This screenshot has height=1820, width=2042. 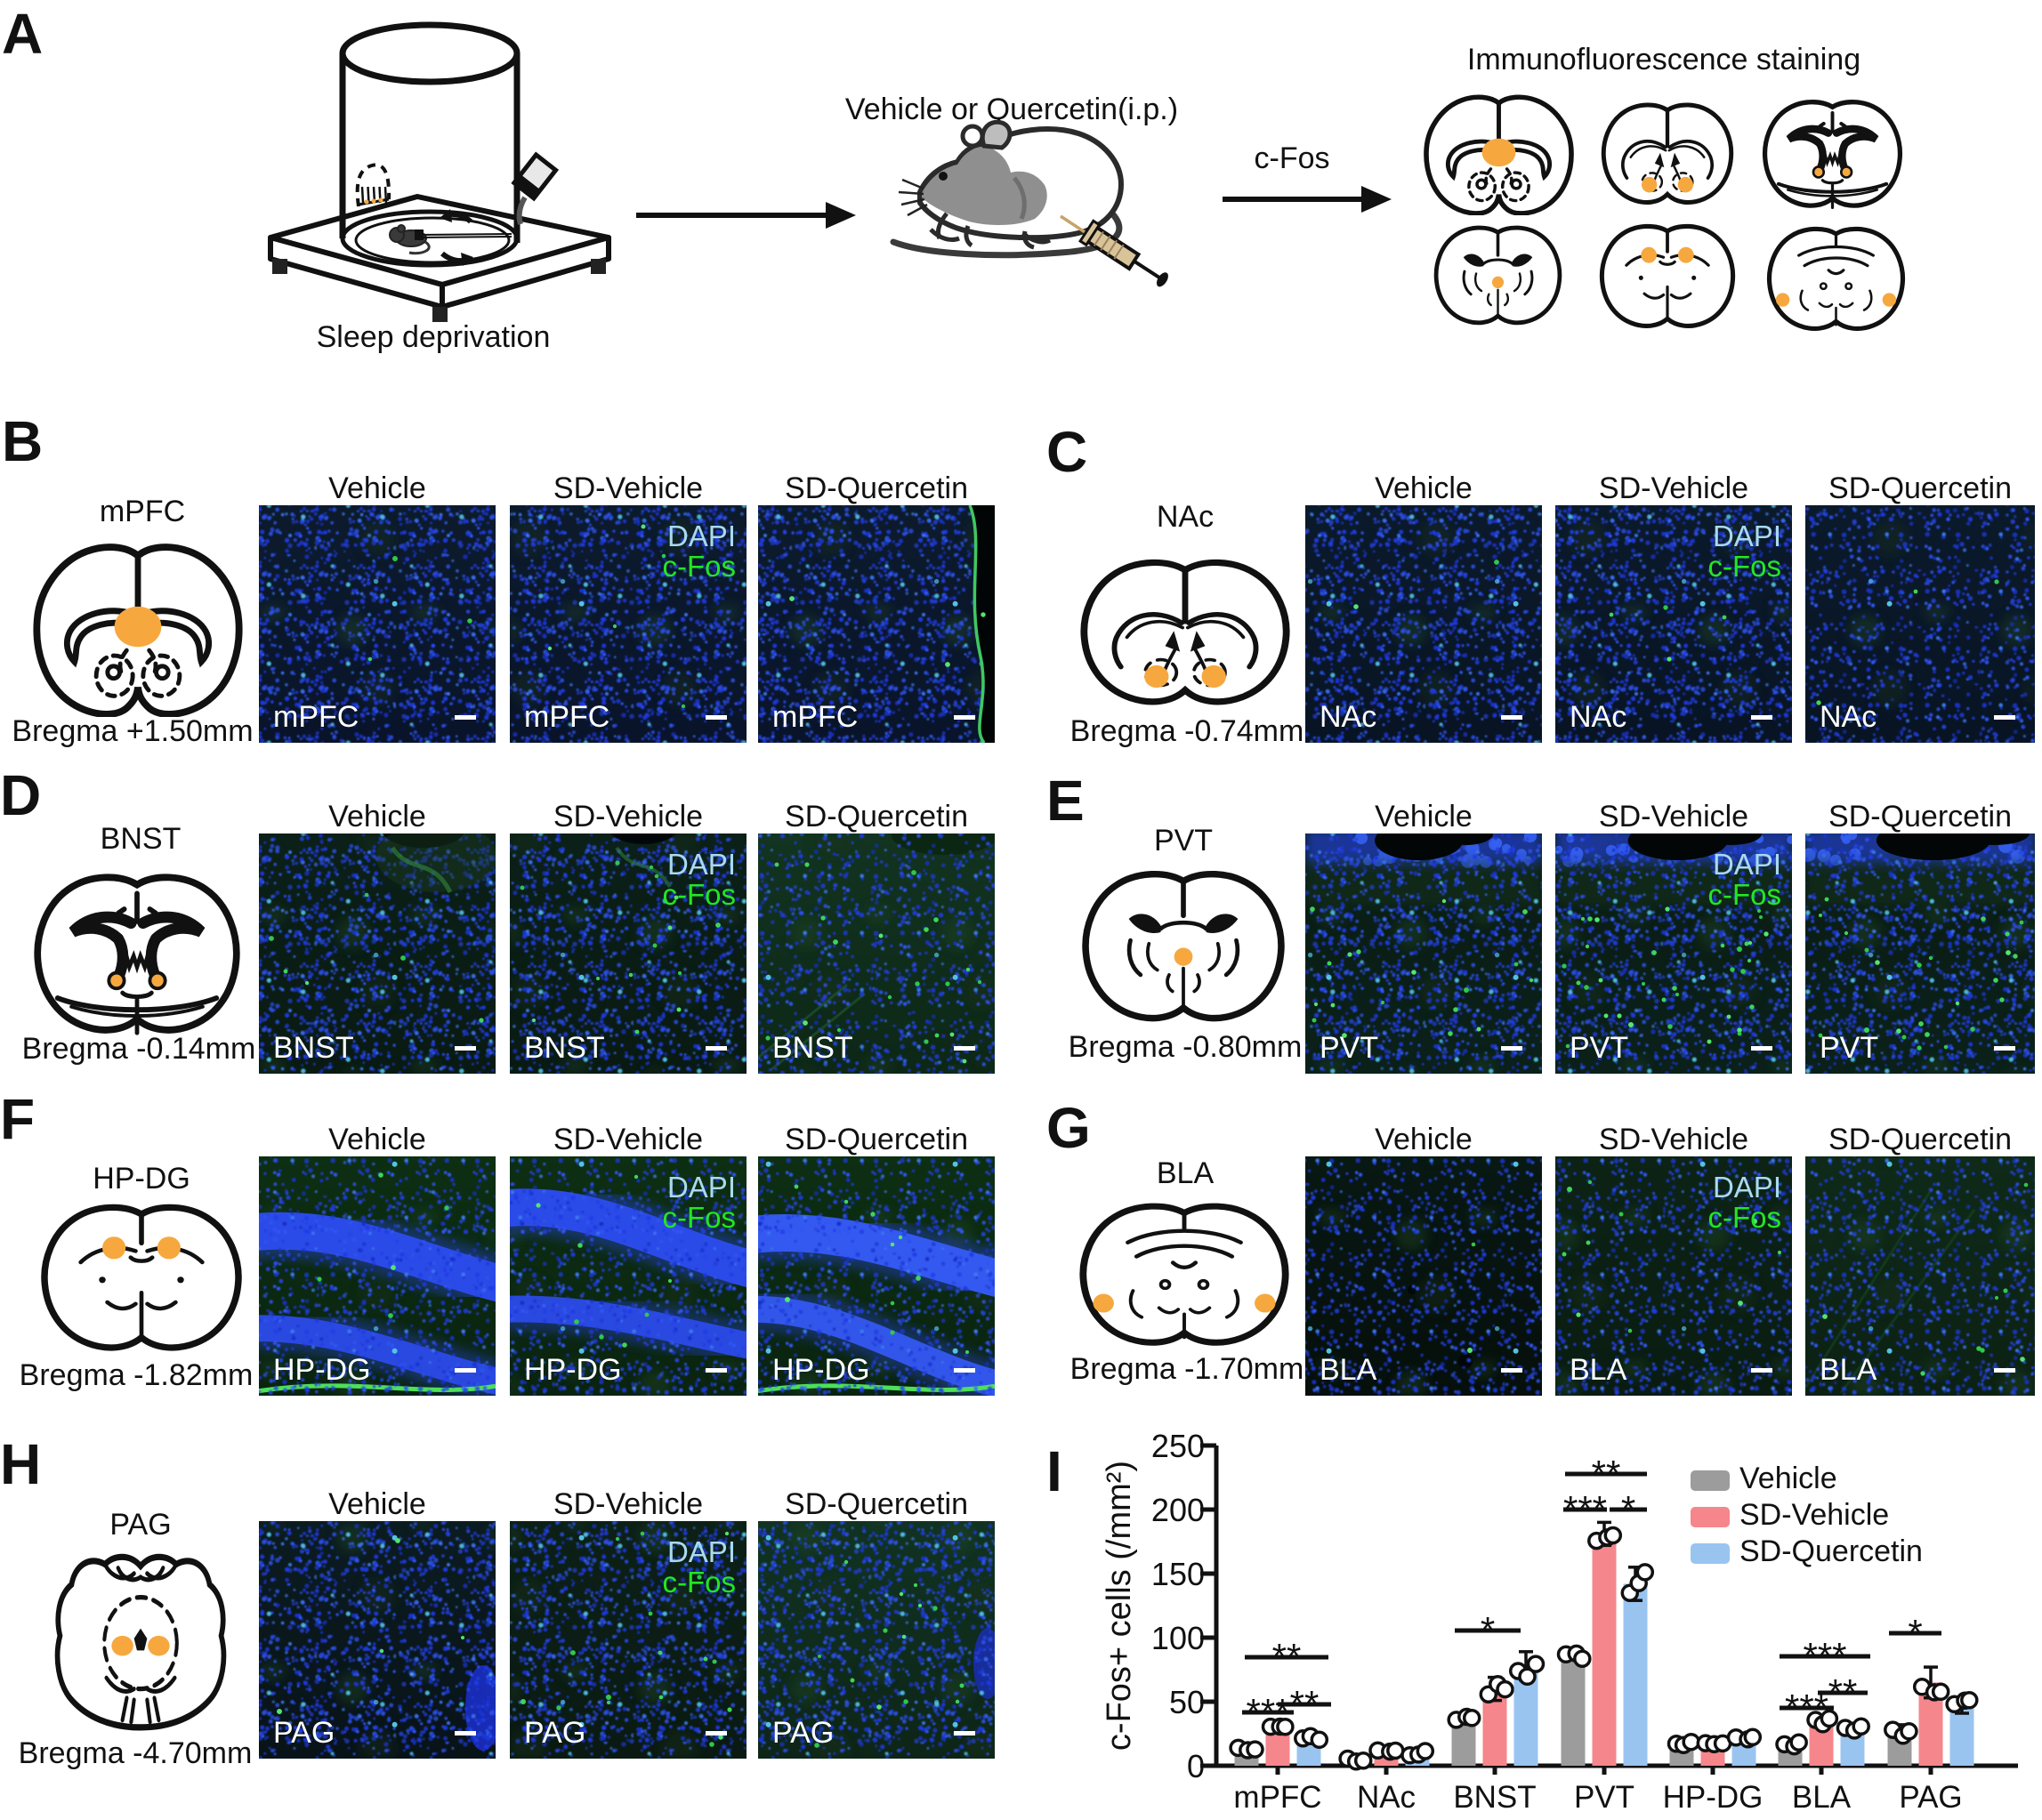 I want to click on svg-text: Vehicle or Quercetin(i.p.), so click(x=1011, y=109).